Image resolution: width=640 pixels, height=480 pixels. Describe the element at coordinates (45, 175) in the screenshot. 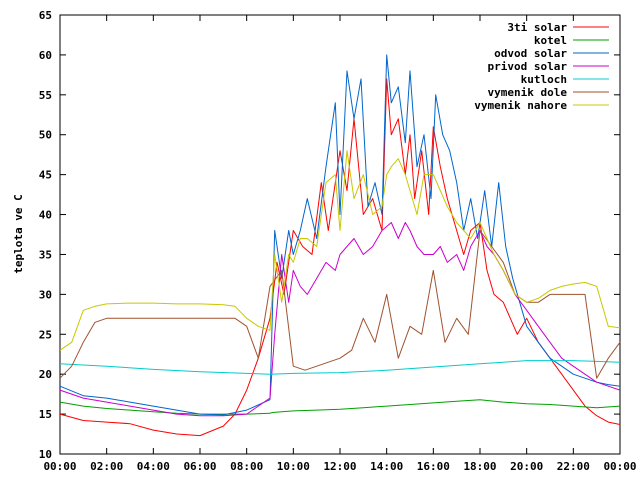

I see `y-tick-label: 45` at that location.